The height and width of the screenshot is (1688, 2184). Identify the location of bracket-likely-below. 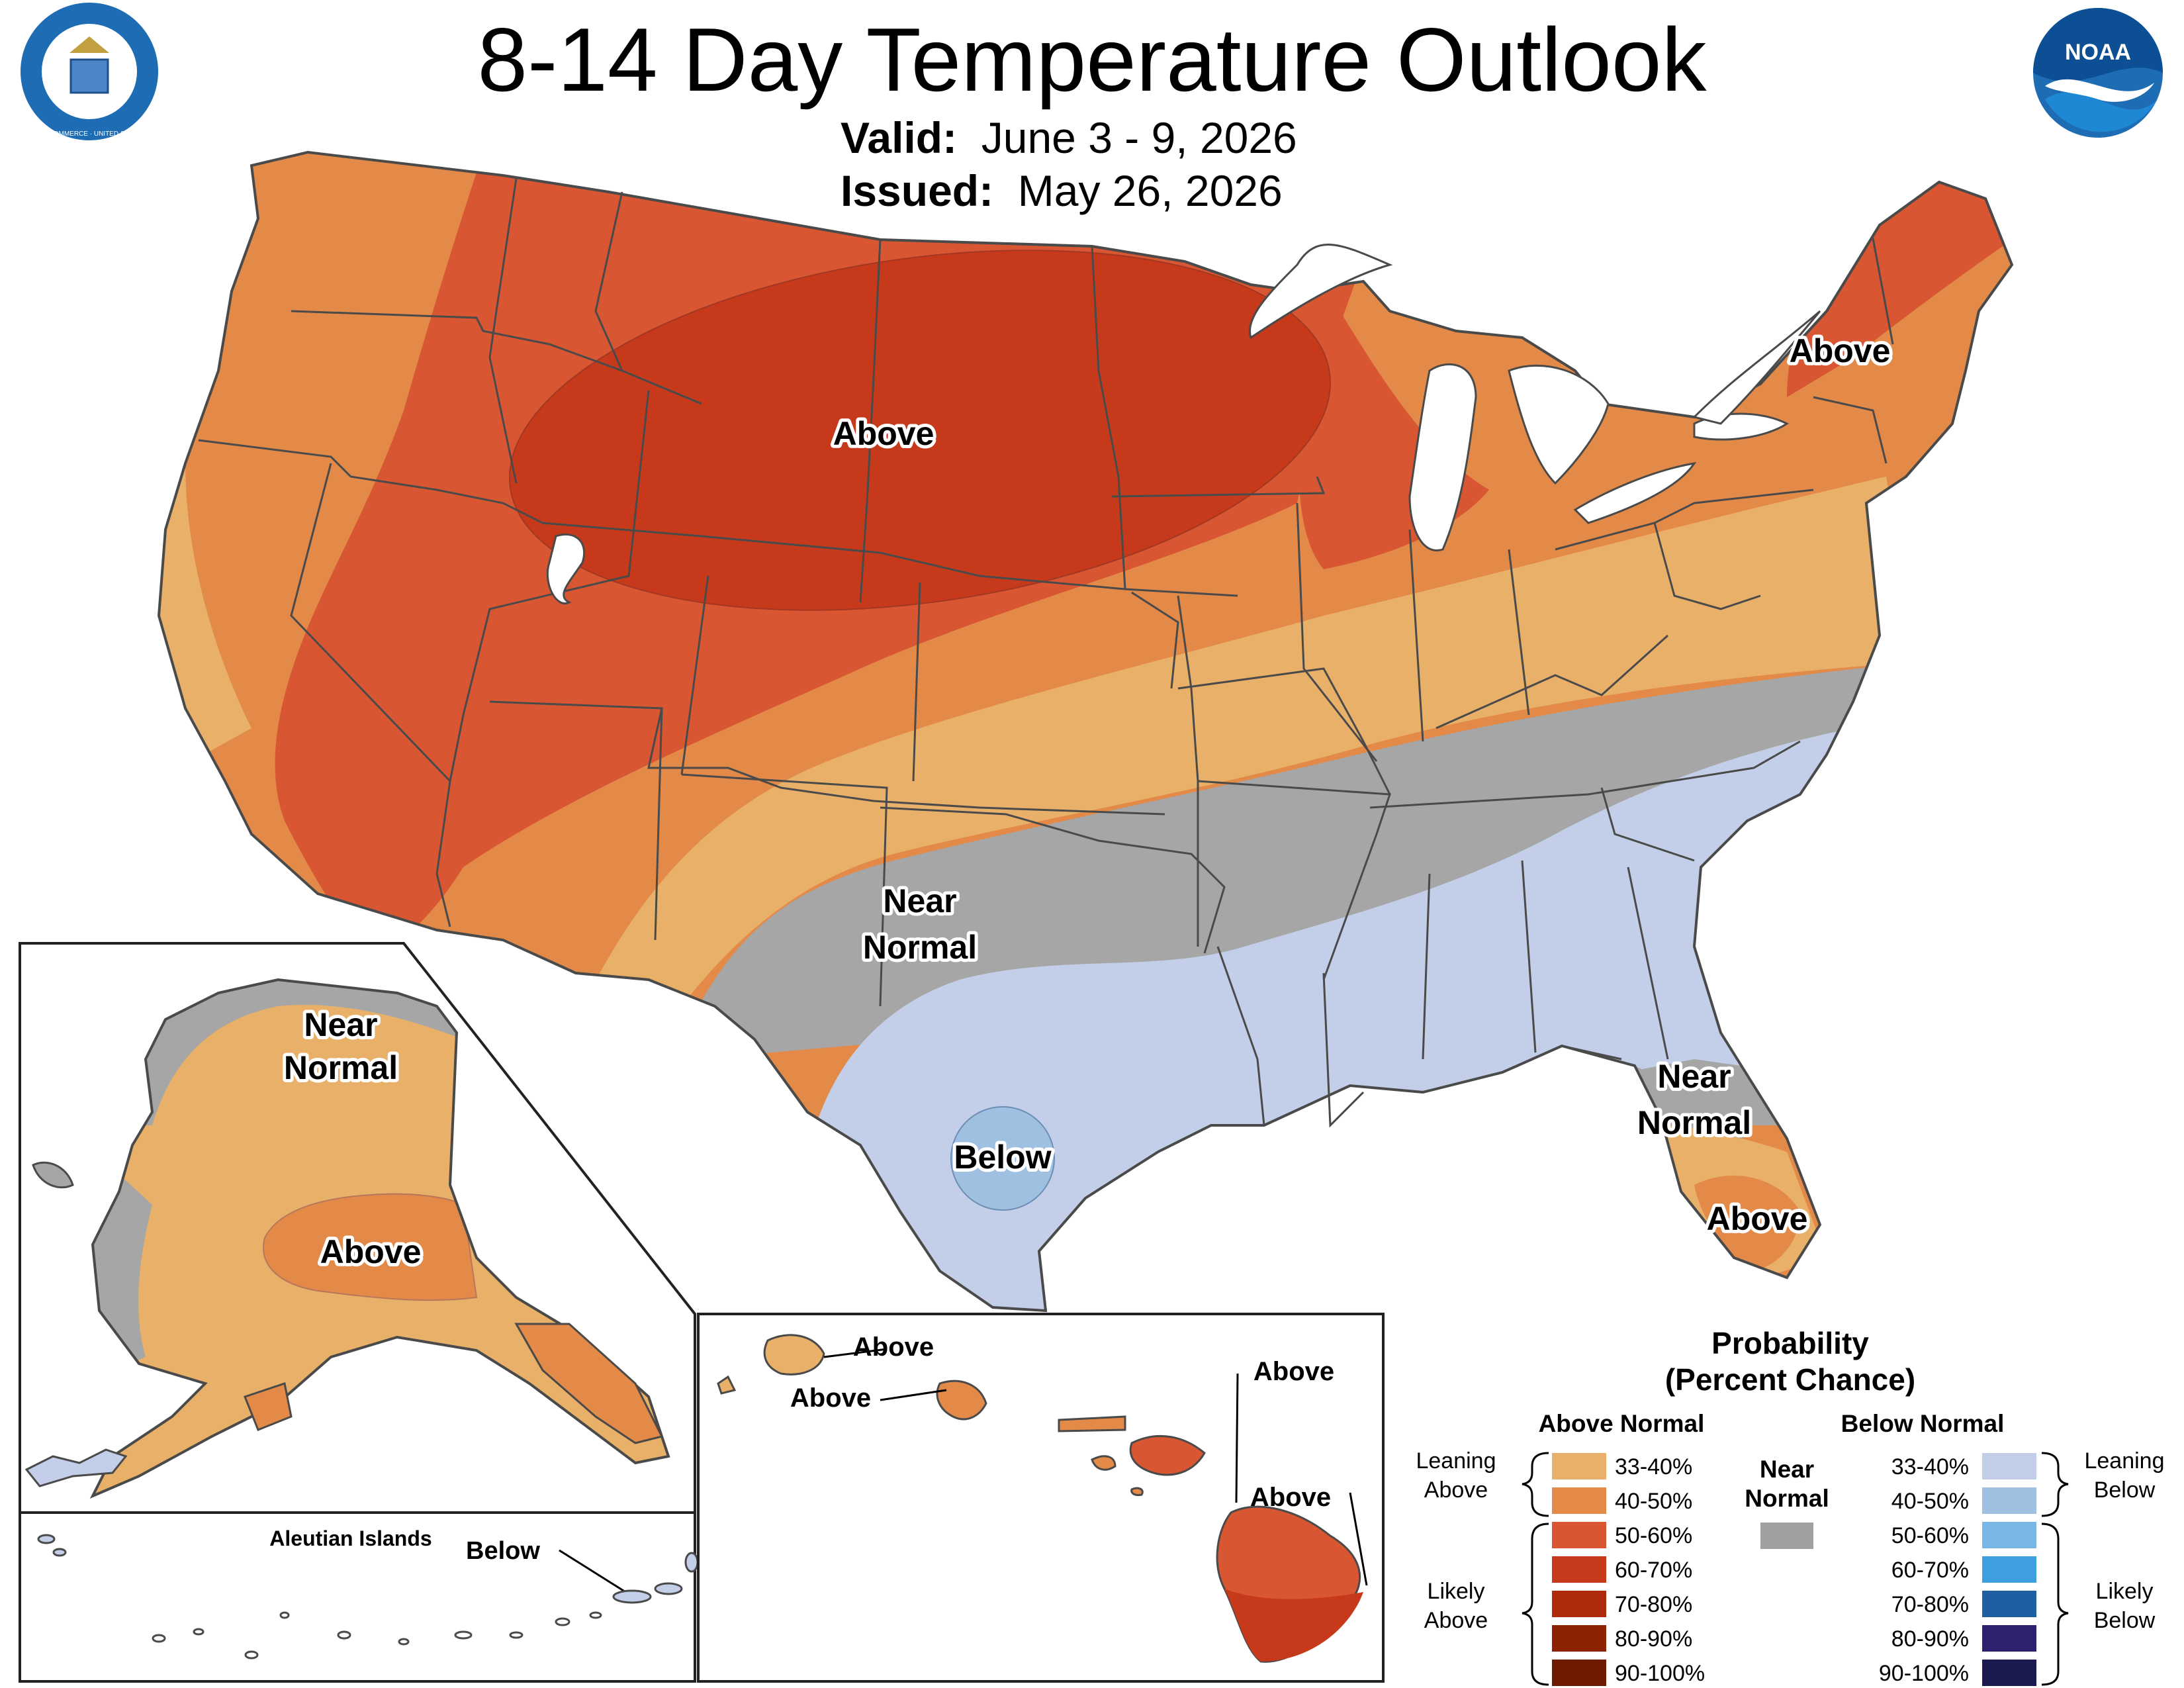
(2055, 1605).